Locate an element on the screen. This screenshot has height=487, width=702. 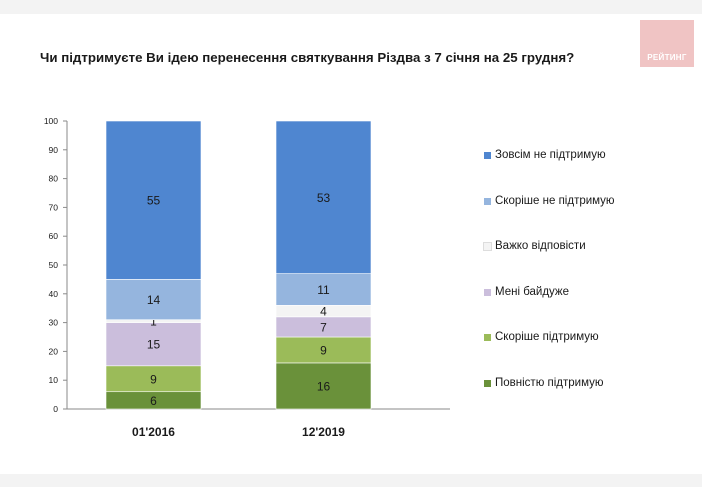
y-tick-label: 90 is located at coordinates (54, 150).